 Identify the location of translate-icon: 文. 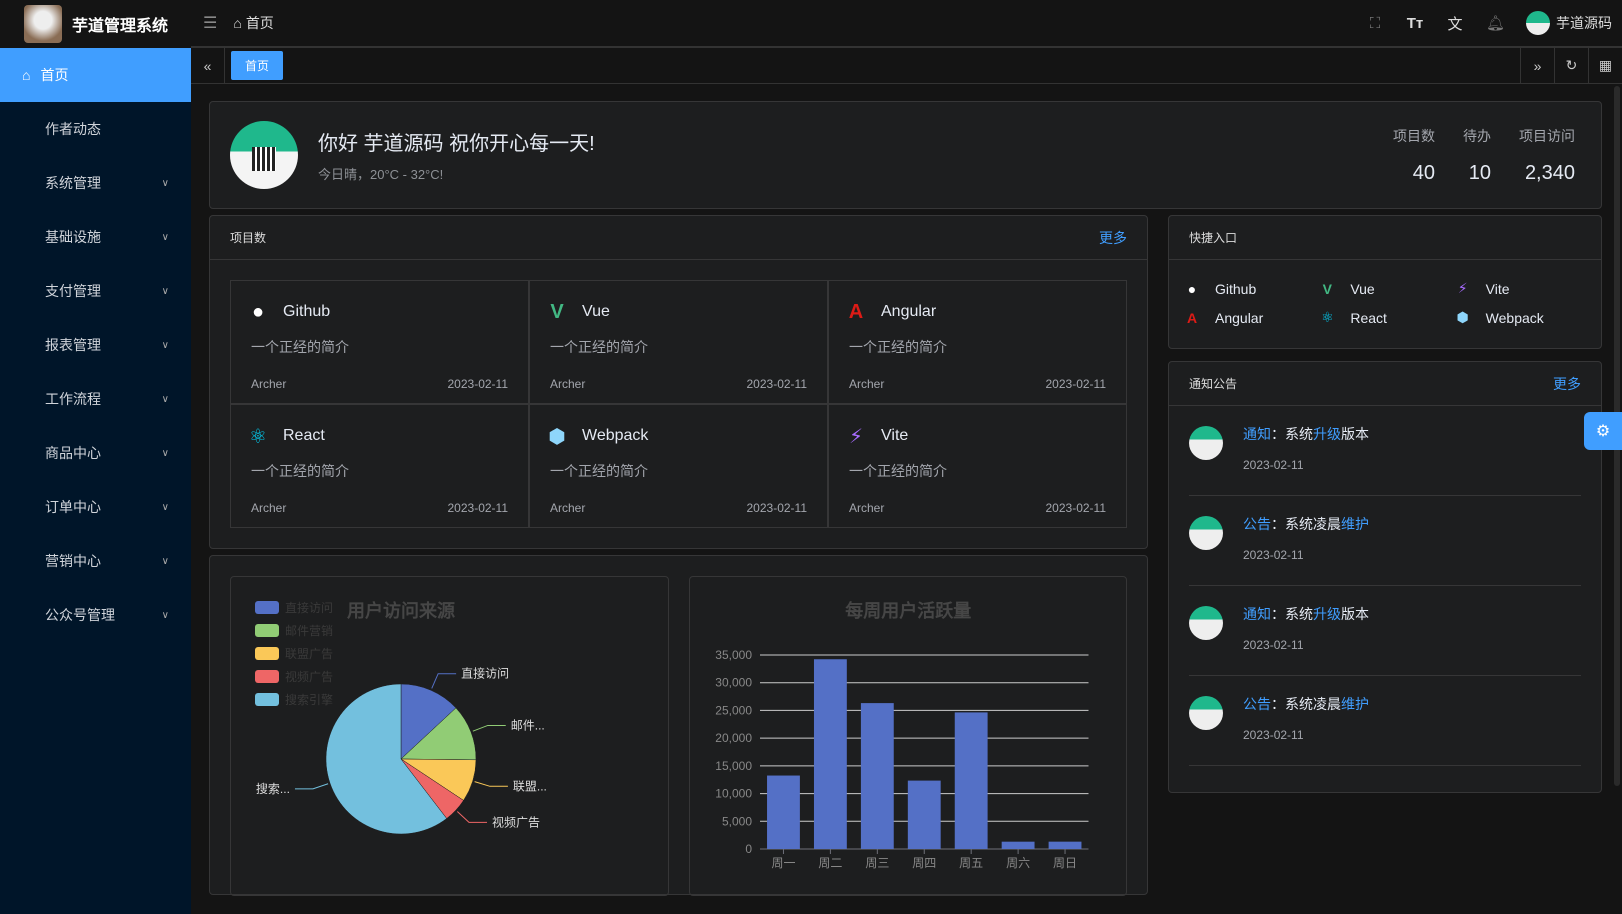
(1455, 24).